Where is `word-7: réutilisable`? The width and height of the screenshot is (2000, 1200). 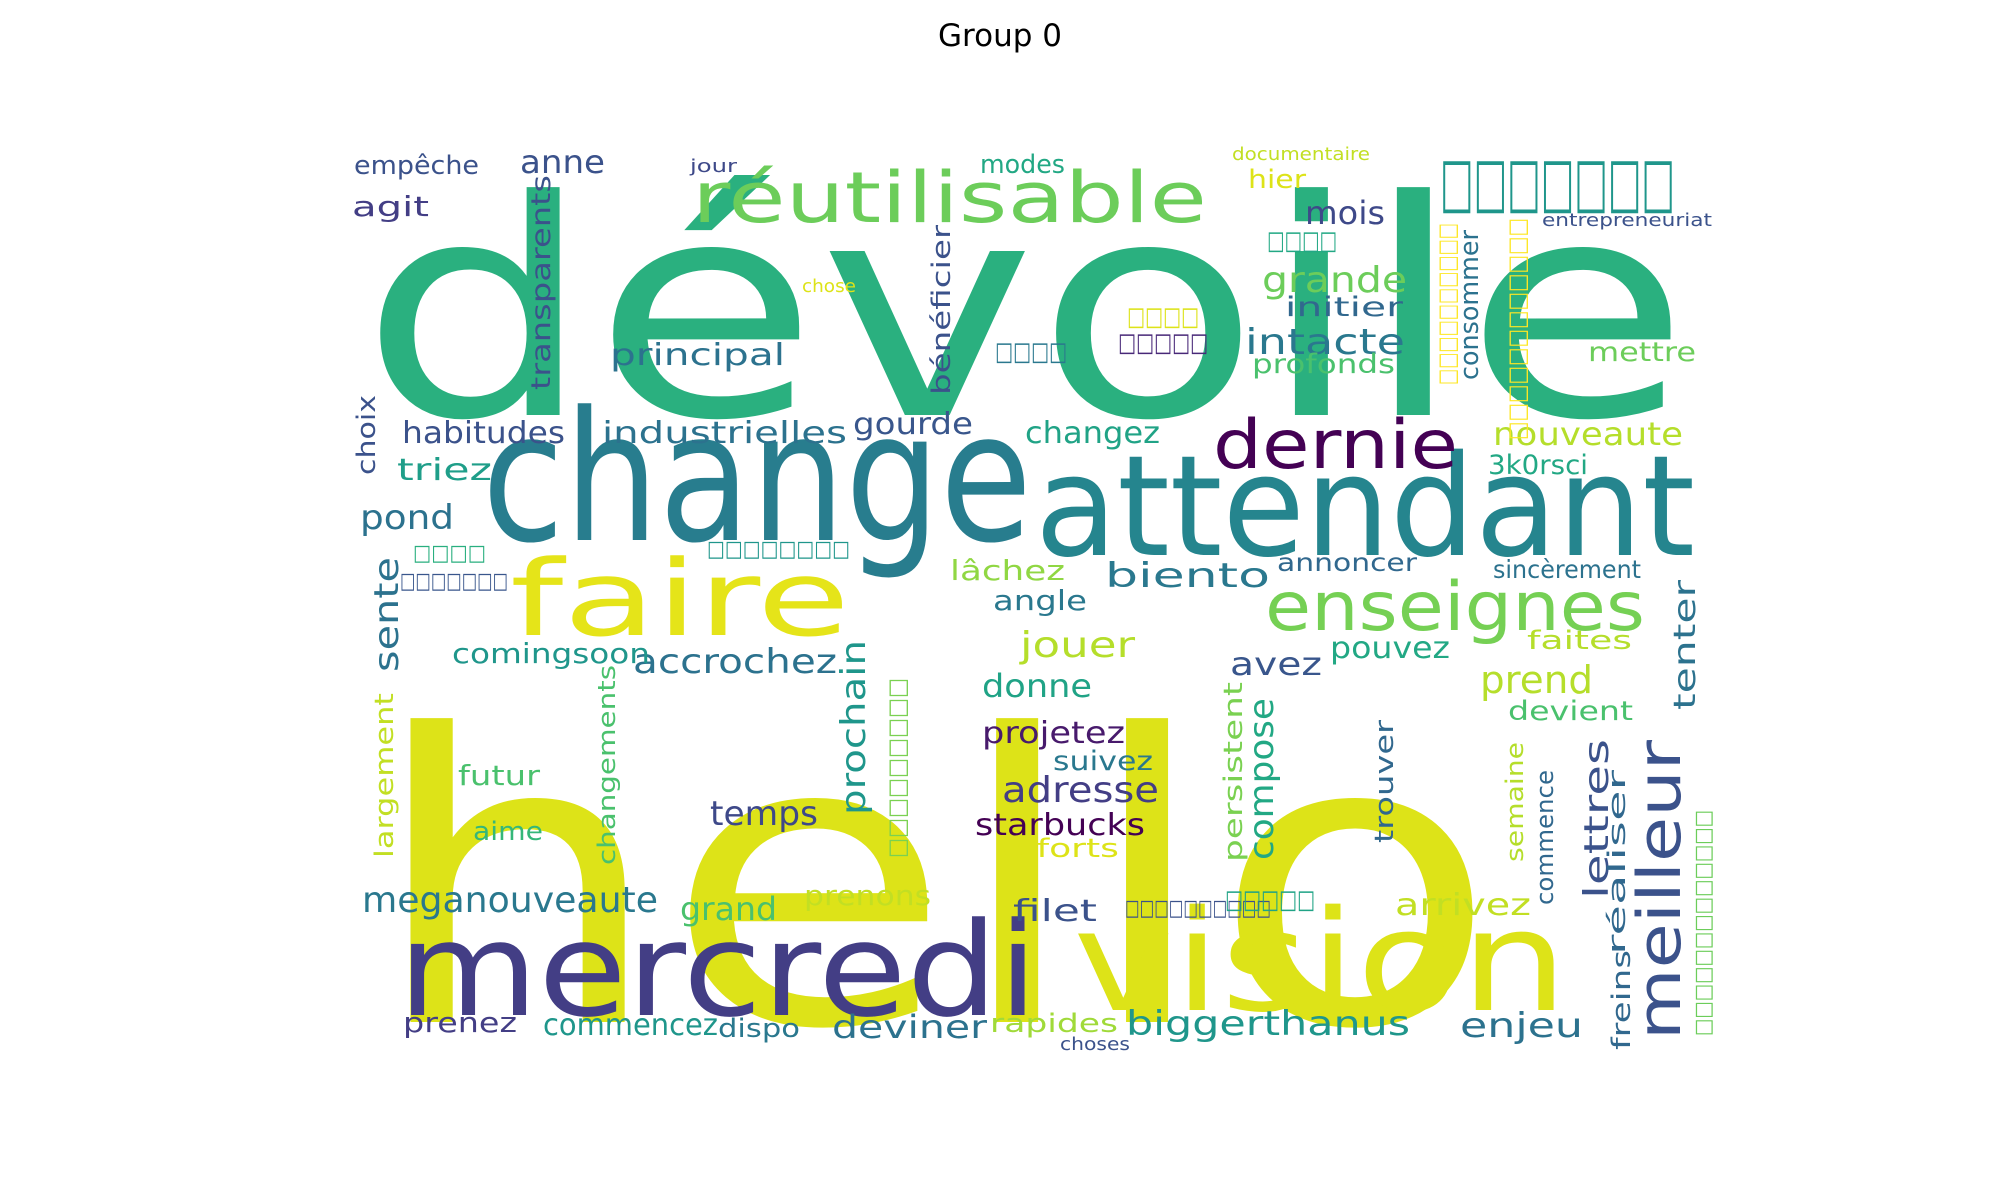 word-7: réutilisable is located at coordinates (949, 198).